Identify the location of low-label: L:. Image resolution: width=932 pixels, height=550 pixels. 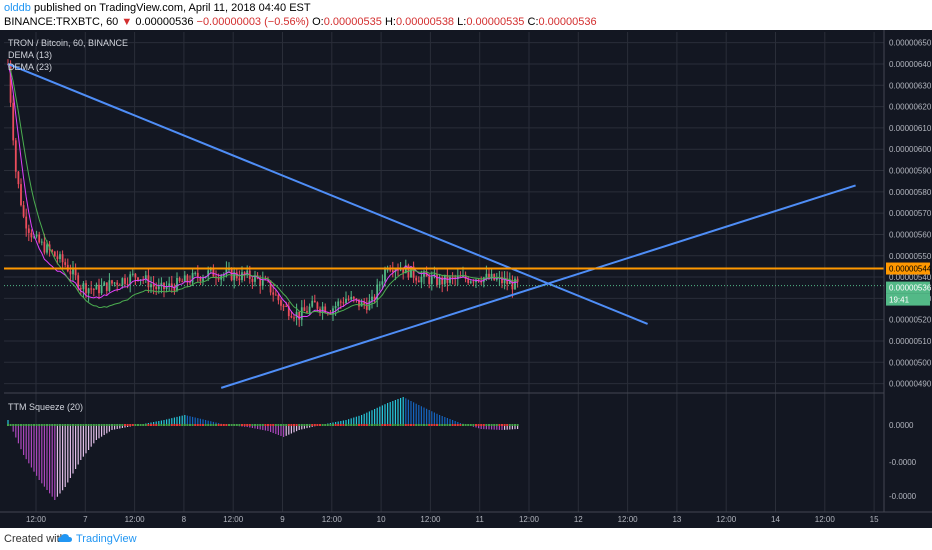
(462, 22).